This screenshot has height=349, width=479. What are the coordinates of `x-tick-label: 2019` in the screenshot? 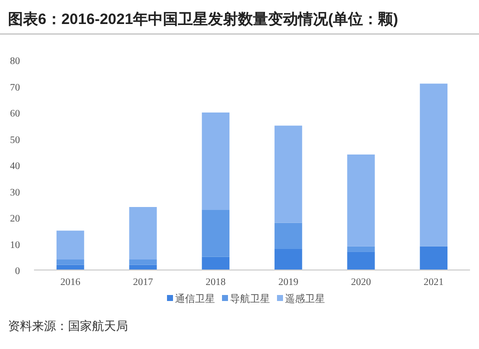 It's located at (288, 282).